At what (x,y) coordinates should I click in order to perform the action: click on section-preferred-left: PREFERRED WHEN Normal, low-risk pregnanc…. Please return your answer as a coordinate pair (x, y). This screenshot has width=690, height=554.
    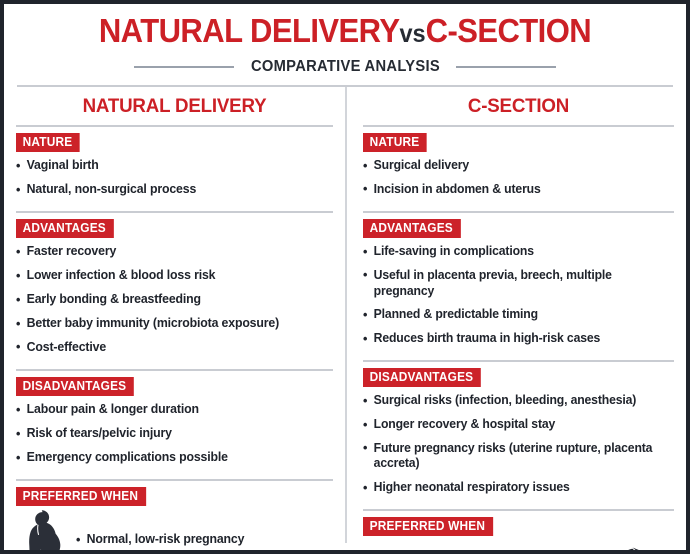
    Looking at the image, I should click on (174, 511).